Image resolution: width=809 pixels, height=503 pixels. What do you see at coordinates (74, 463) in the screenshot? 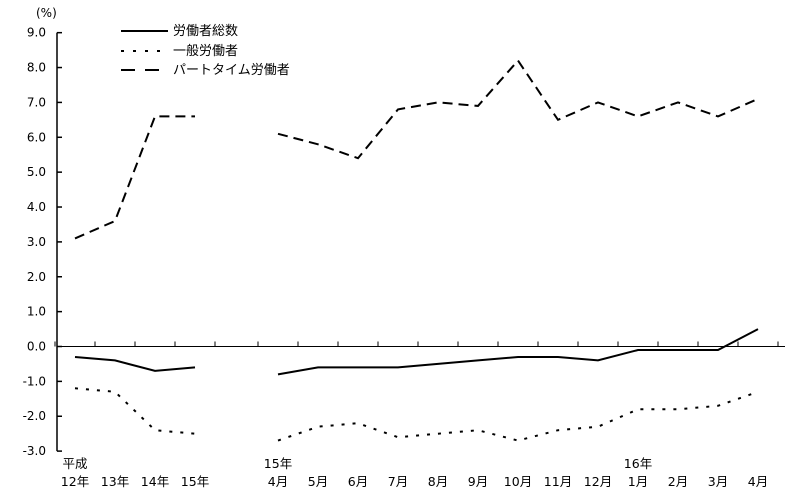
I see `x-category-era-label: 平成` at bounding box center [74, 463].